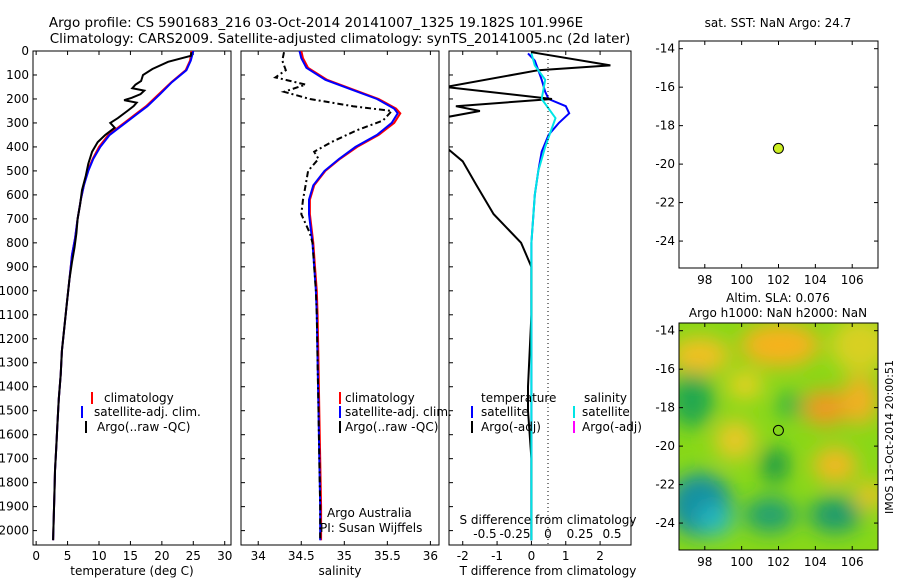 The image size is (900, 580). I want to click on salinity-note-line1: Argo Australia, so click(369, 513).